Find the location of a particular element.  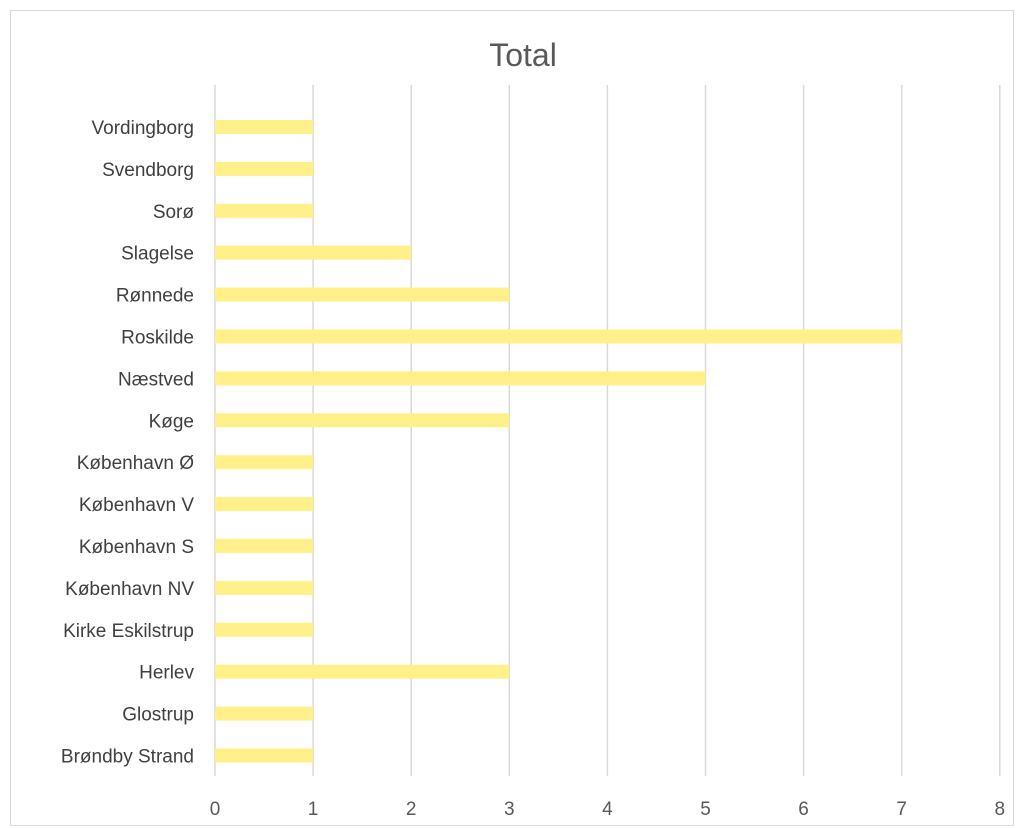

x-tick-label: 5 is located at coordinates (705, 809).